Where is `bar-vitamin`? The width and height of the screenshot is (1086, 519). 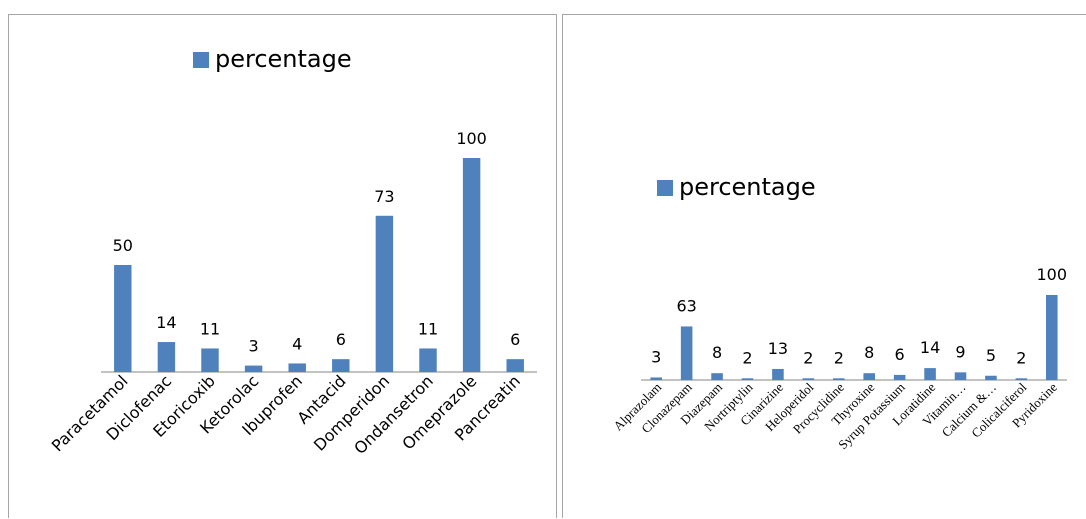 bar-vitamin is located at coordinates (960, 376).